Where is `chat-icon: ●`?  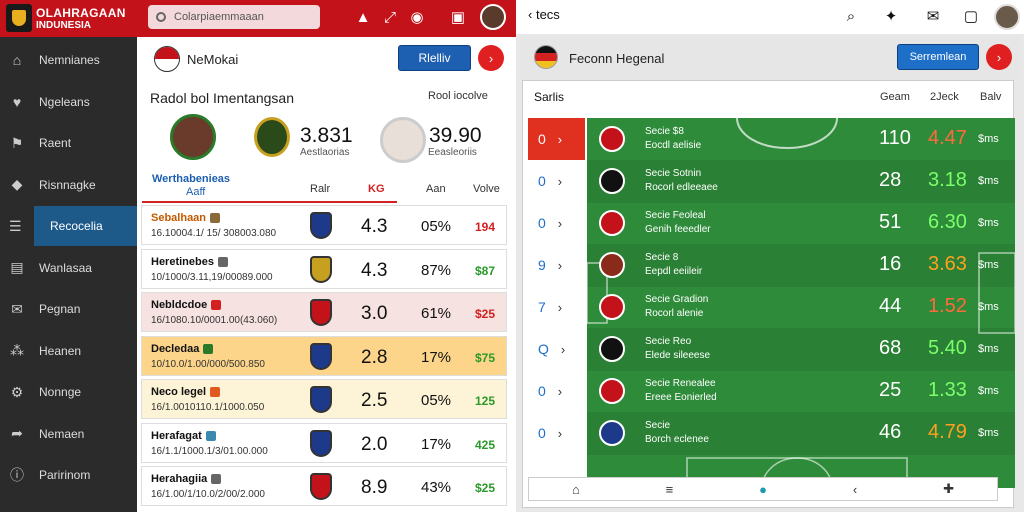
chat-icon: ● is located at coordinates (763, 489).